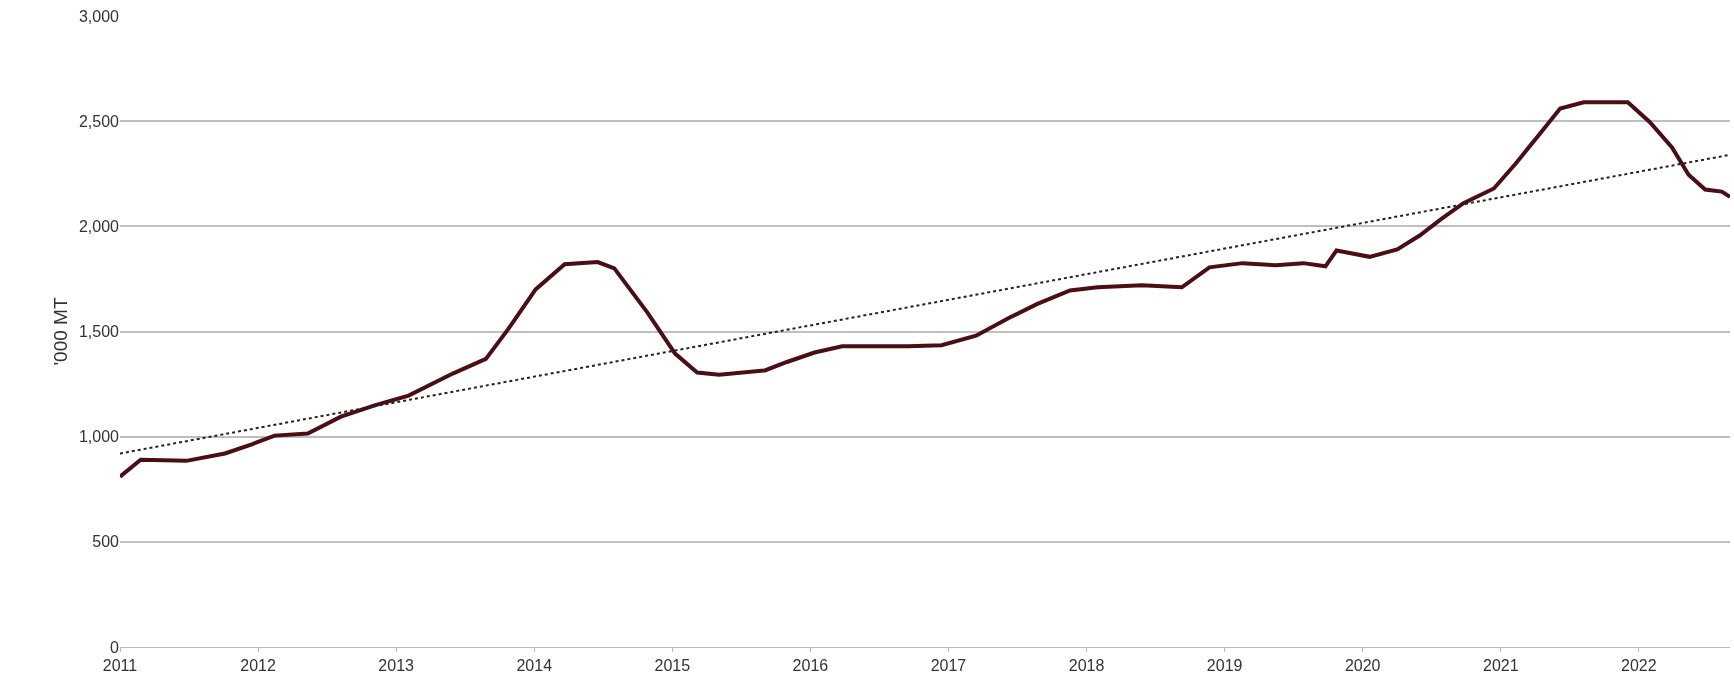 The width and height of the screenshot is (1734, 697). Describe the element at coordinates (948, 666) in the screenshot. I see `x-tick-label: 2017` at that location.